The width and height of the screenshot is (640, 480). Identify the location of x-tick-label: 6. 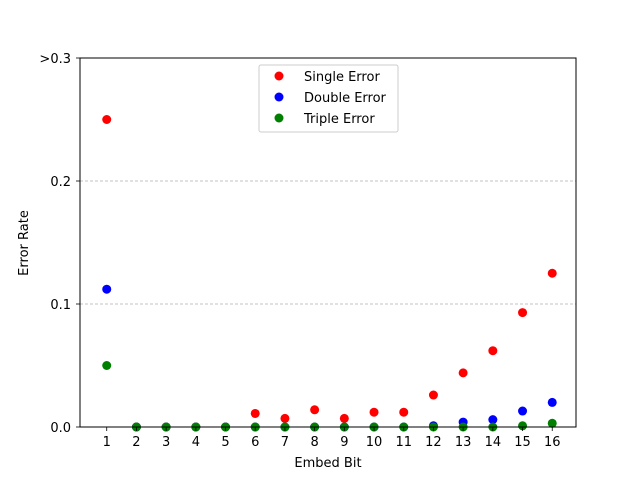
(255, 442).